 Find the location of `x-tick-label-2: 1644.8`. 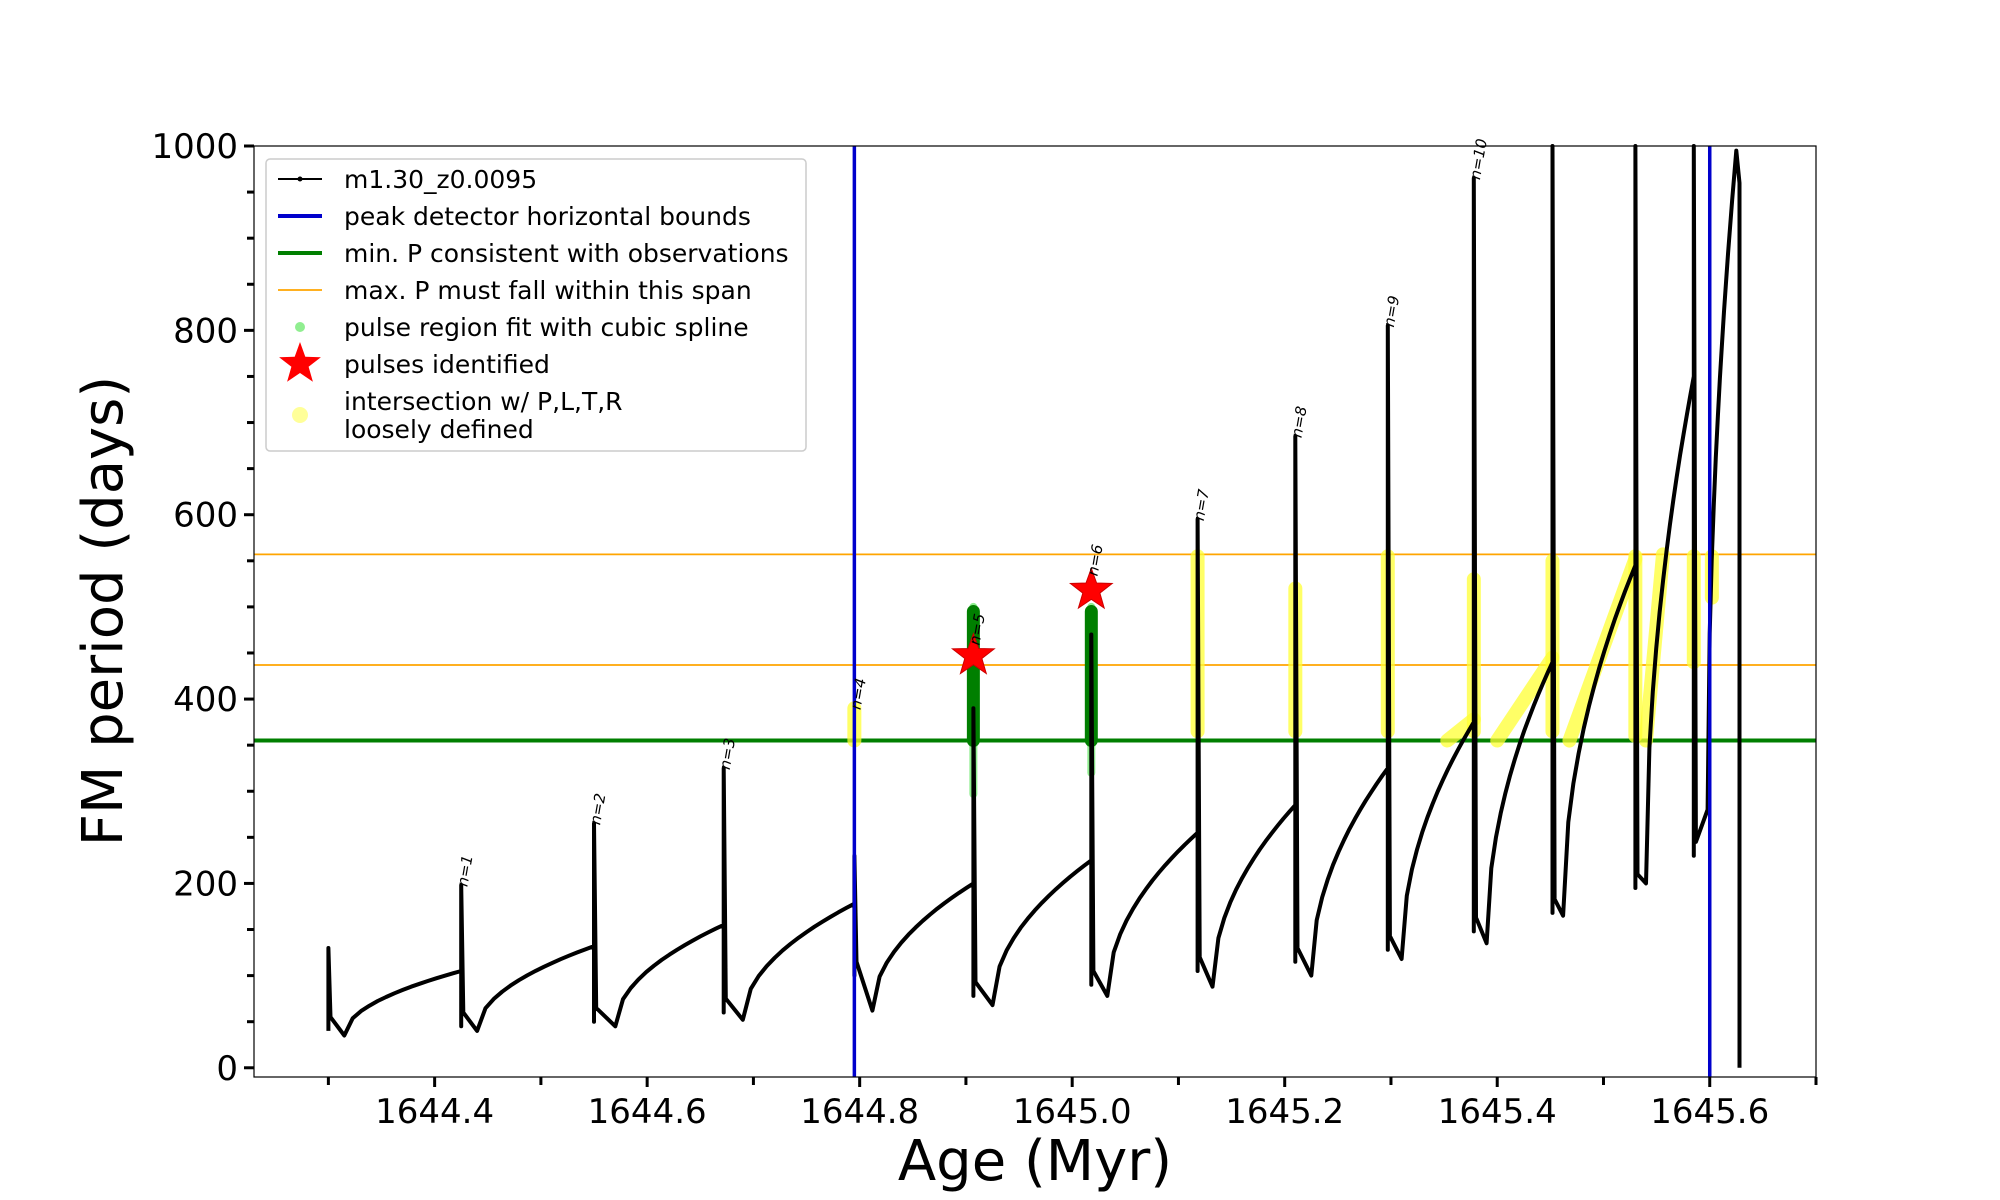

x-tick-label-2: 1644.8 is located at coordinates (859, 1112).